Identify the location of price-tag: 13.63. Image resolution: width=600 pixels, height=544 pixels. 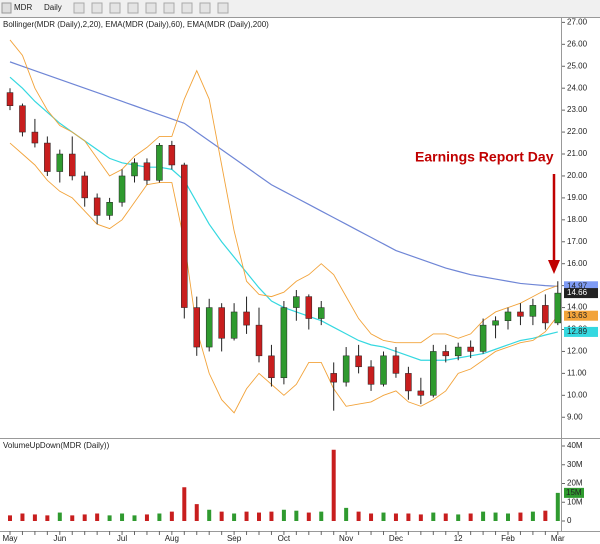
(577, 315).